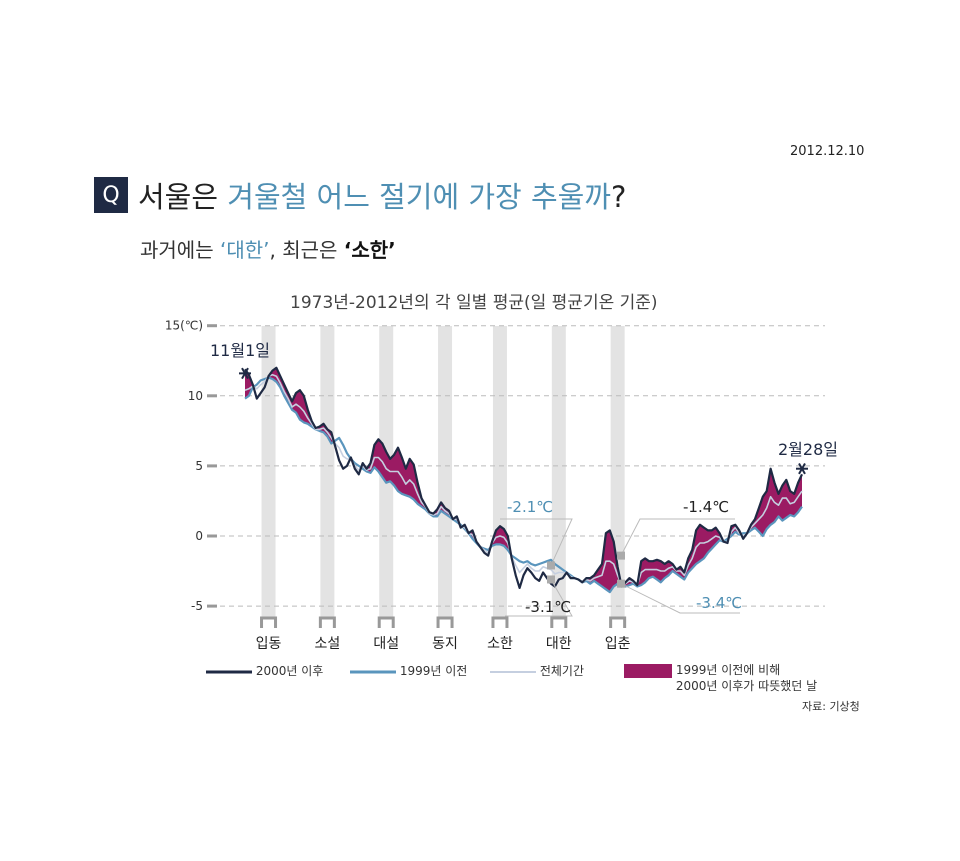  What do you see at coordinates (831, 706) in the screenshot?
I see `source-note: 자료: 기상청` at bounding box center [831, 706].